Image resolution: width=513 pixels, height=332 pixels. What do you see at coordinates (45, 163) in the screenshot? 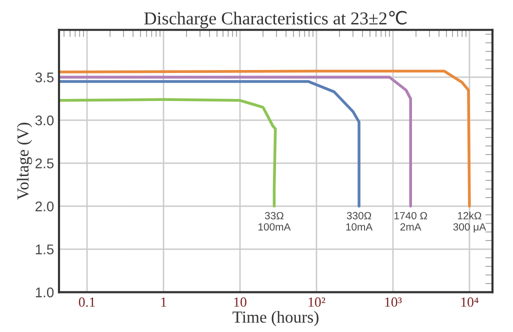
I see `y-tick-label: 2.5` at bounding box center [45, 163].